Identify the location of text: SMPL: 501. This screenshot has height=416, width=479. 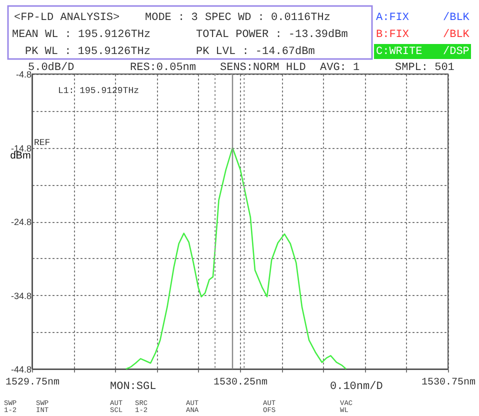
(425, 68).